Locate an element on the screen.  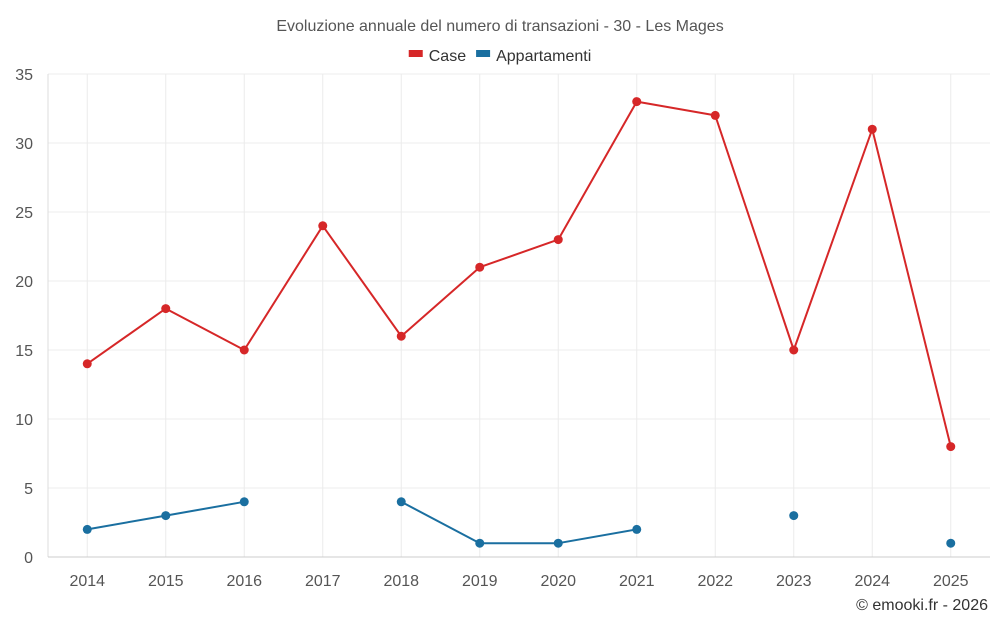
x-tick-label: 2020 is located at coordinates (558, 581).